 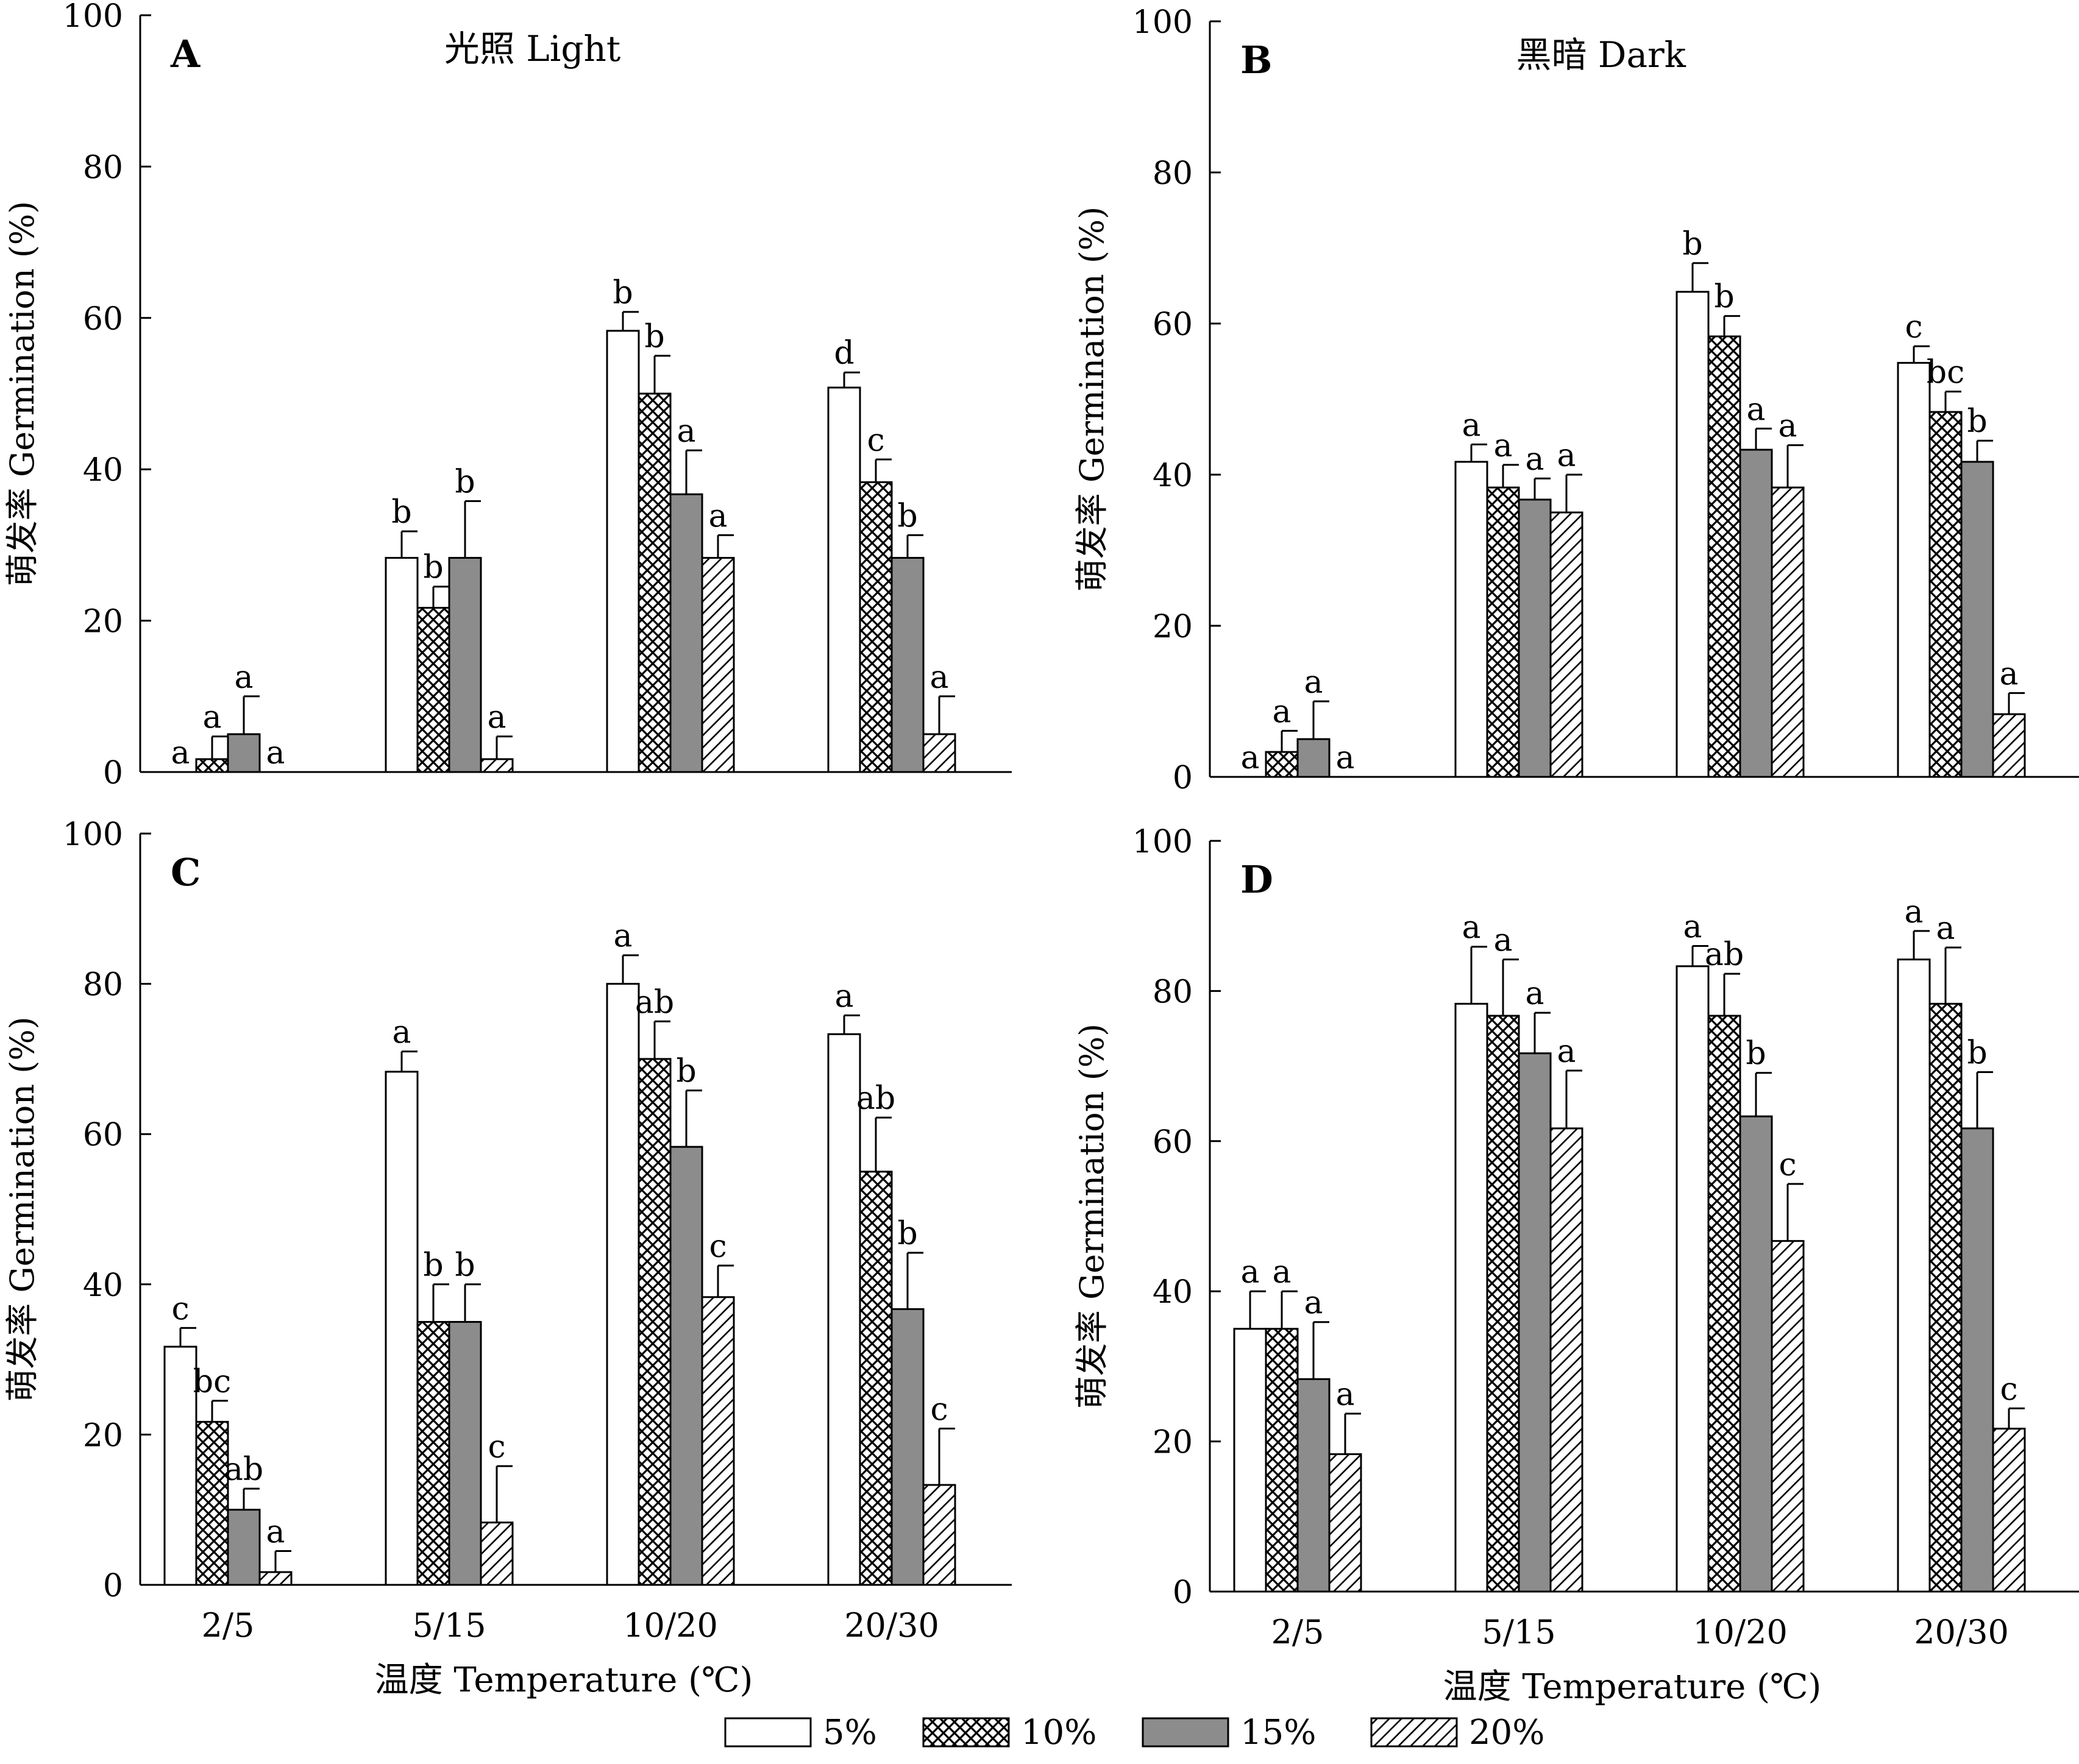 I want to click on panel-label: C, so click(x=186, y=872).